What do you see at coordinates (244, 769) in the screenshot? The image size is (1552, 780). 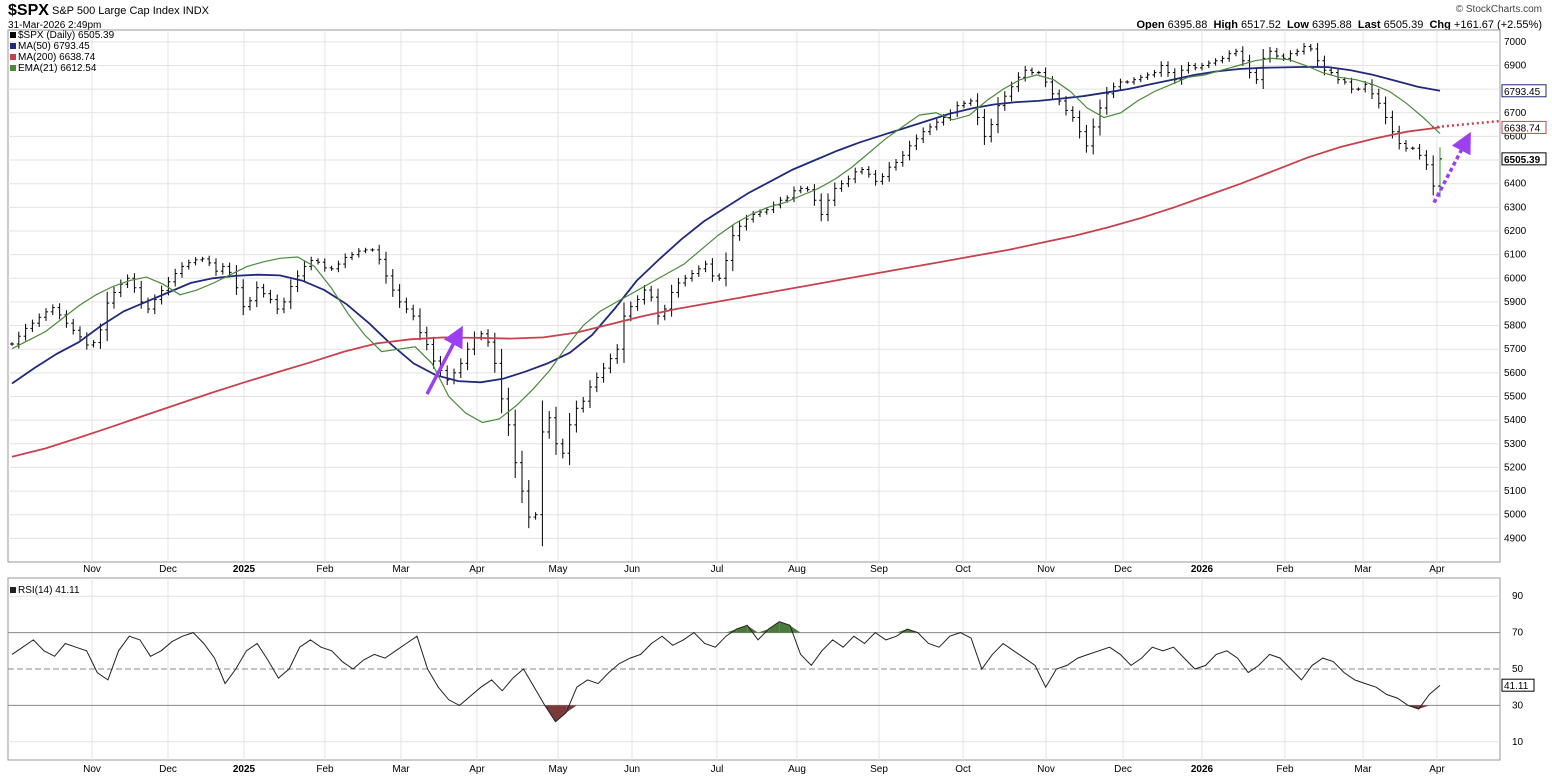 I see `x-tick-label-rsi: 2025` at bounding box center [244, 769].